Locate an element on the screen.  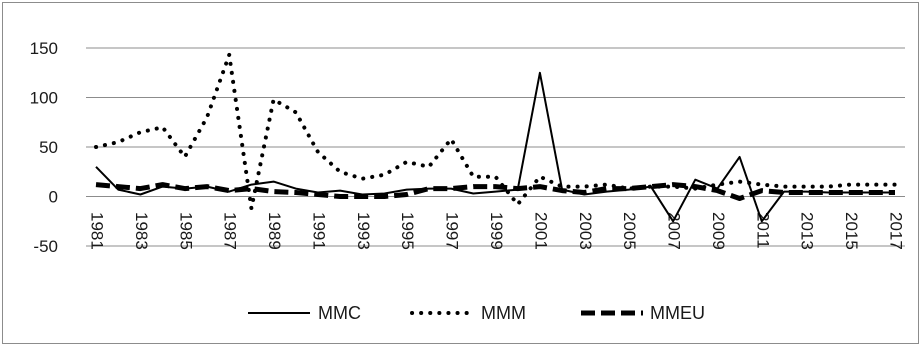
legend-label-mmm: MMM is located at coordinates (503, 313).